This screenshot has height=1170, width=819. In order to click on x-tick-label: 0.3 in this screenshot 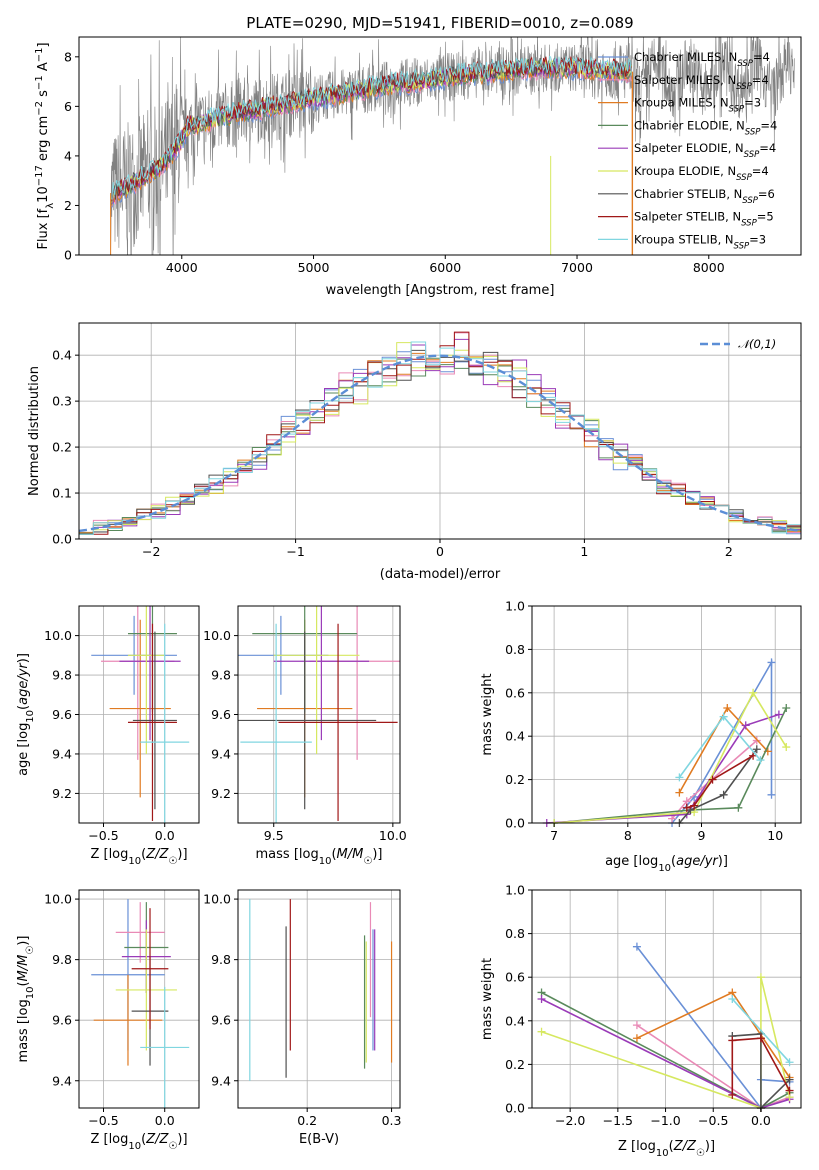, I will do `click(392, 1120)`.